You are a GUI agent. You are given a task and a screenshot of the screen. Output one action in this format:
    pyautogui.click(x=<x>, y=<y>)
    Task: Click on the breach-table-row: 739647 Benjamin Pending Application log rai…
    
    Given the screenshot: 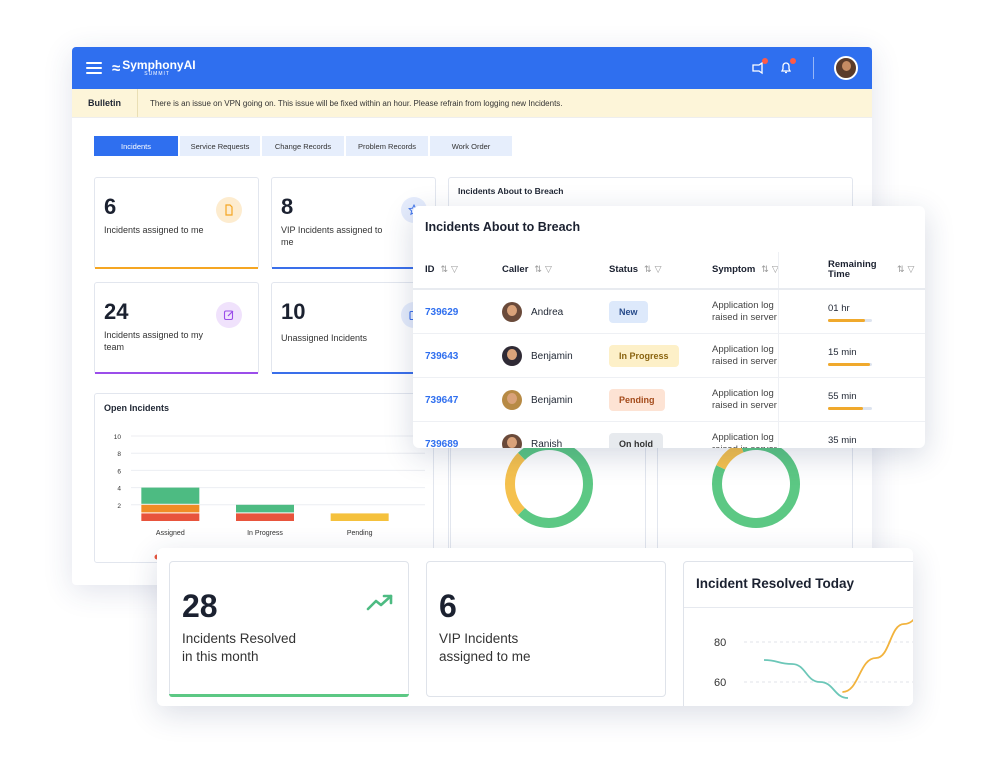 What is the action you would take?
    pyautogui.click(x=669, y=400)
    